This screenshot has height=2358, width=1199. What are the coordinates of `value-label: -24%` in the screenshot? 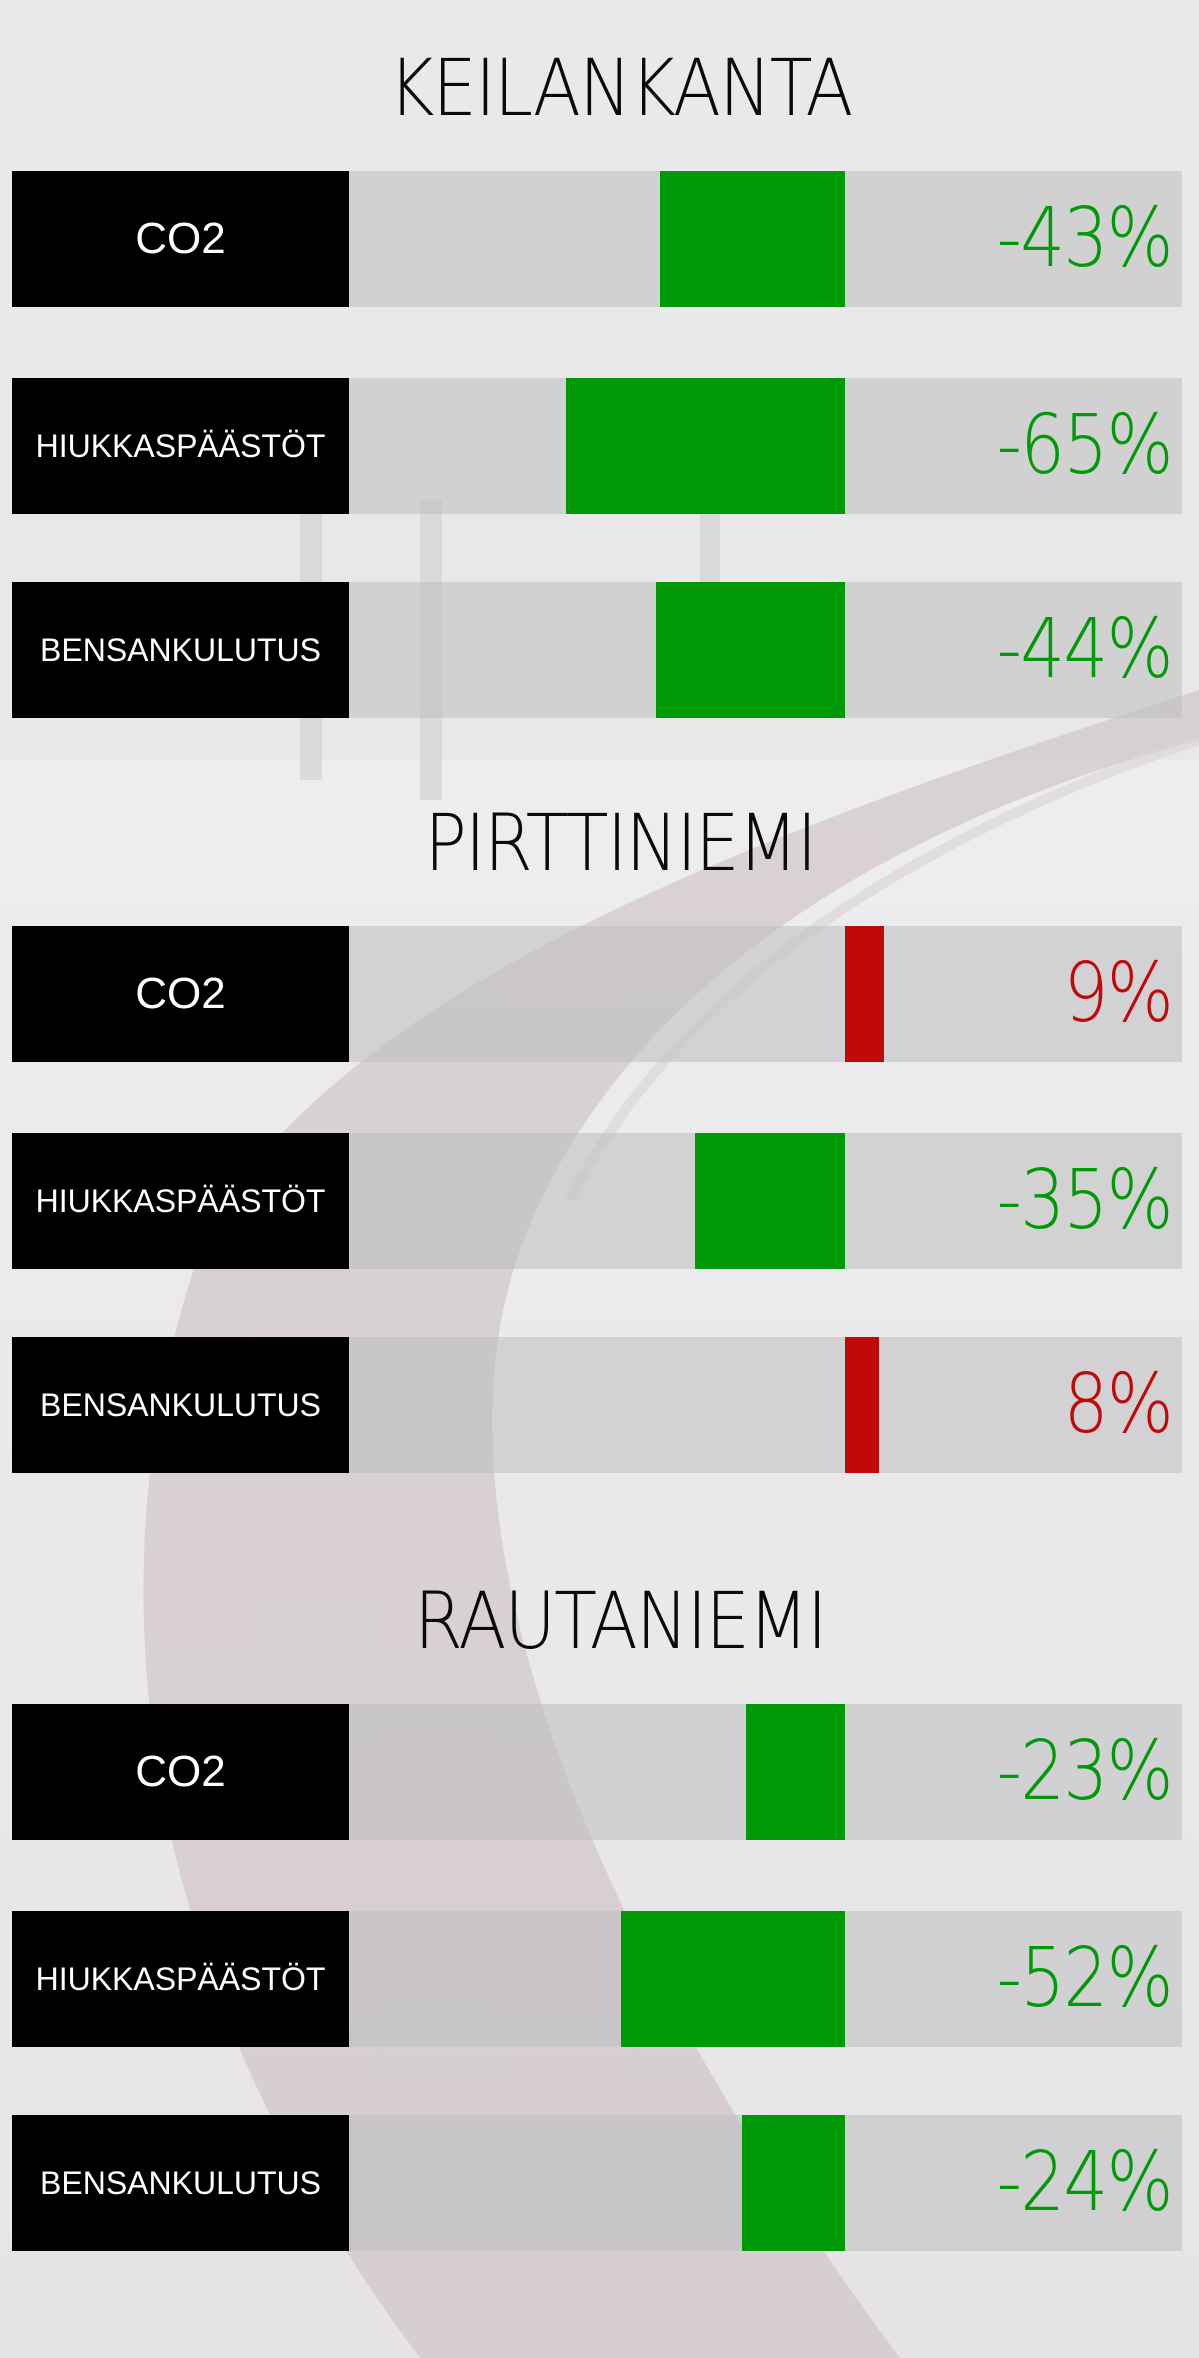 It's located at (1085, 2182).